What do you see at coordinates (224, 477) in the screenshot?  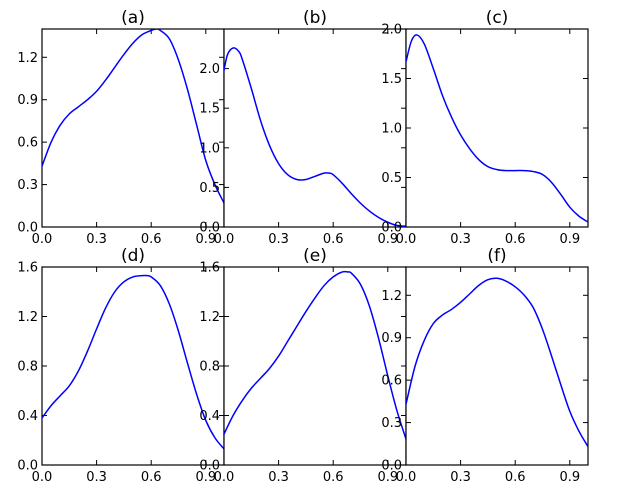 I see `x-tick-label-e-0: 0.0` at bounding box center [224, 477].